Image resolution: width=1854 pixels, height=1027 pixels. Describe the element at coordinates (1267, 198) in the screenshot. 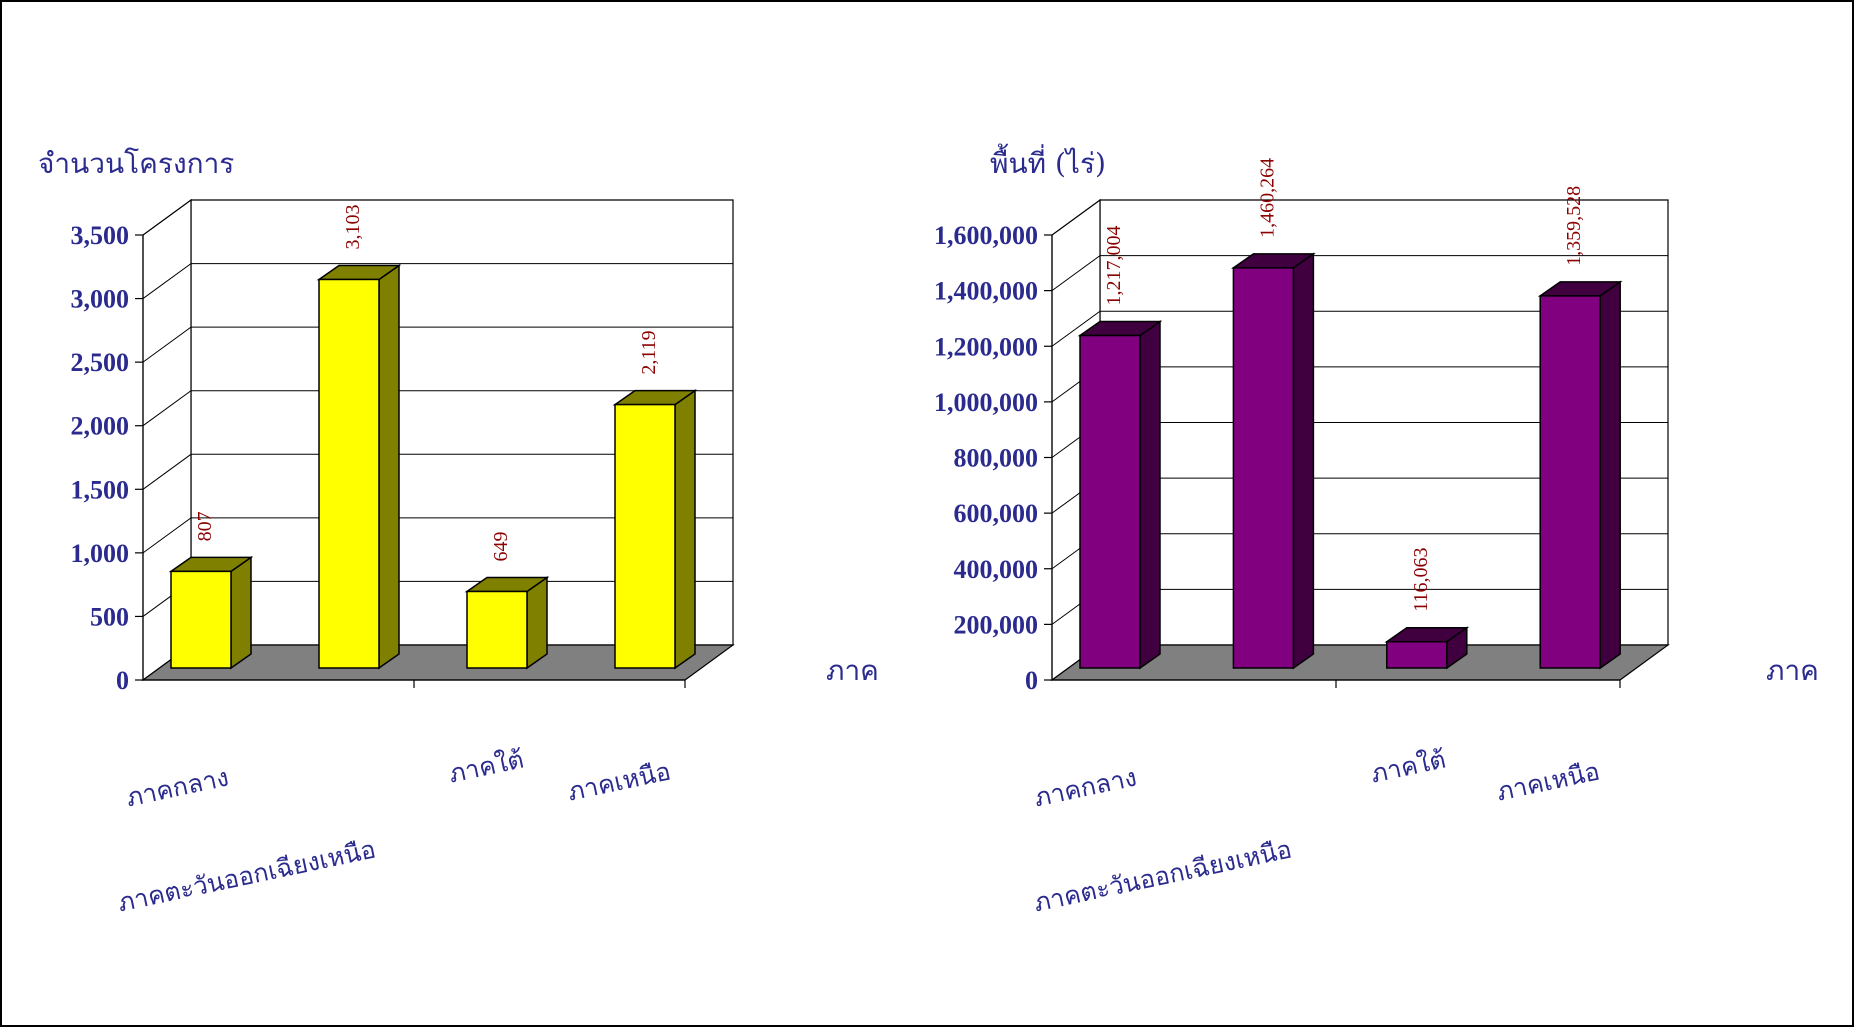

I see `data-label: 1,460,264` at that location.